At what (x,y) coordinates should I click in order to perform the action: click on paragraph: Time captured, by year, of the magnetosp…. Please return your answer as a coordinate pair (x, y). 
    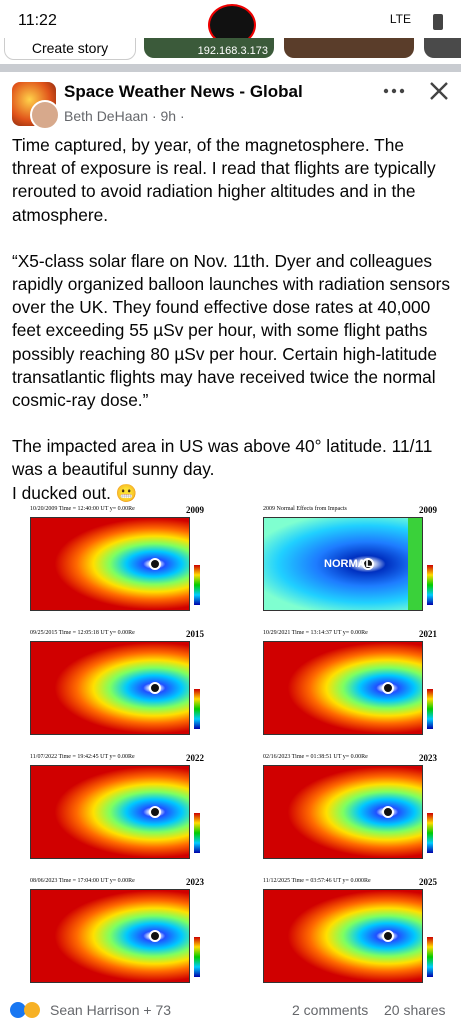
    Looking at the image, I should click on (224, 180).